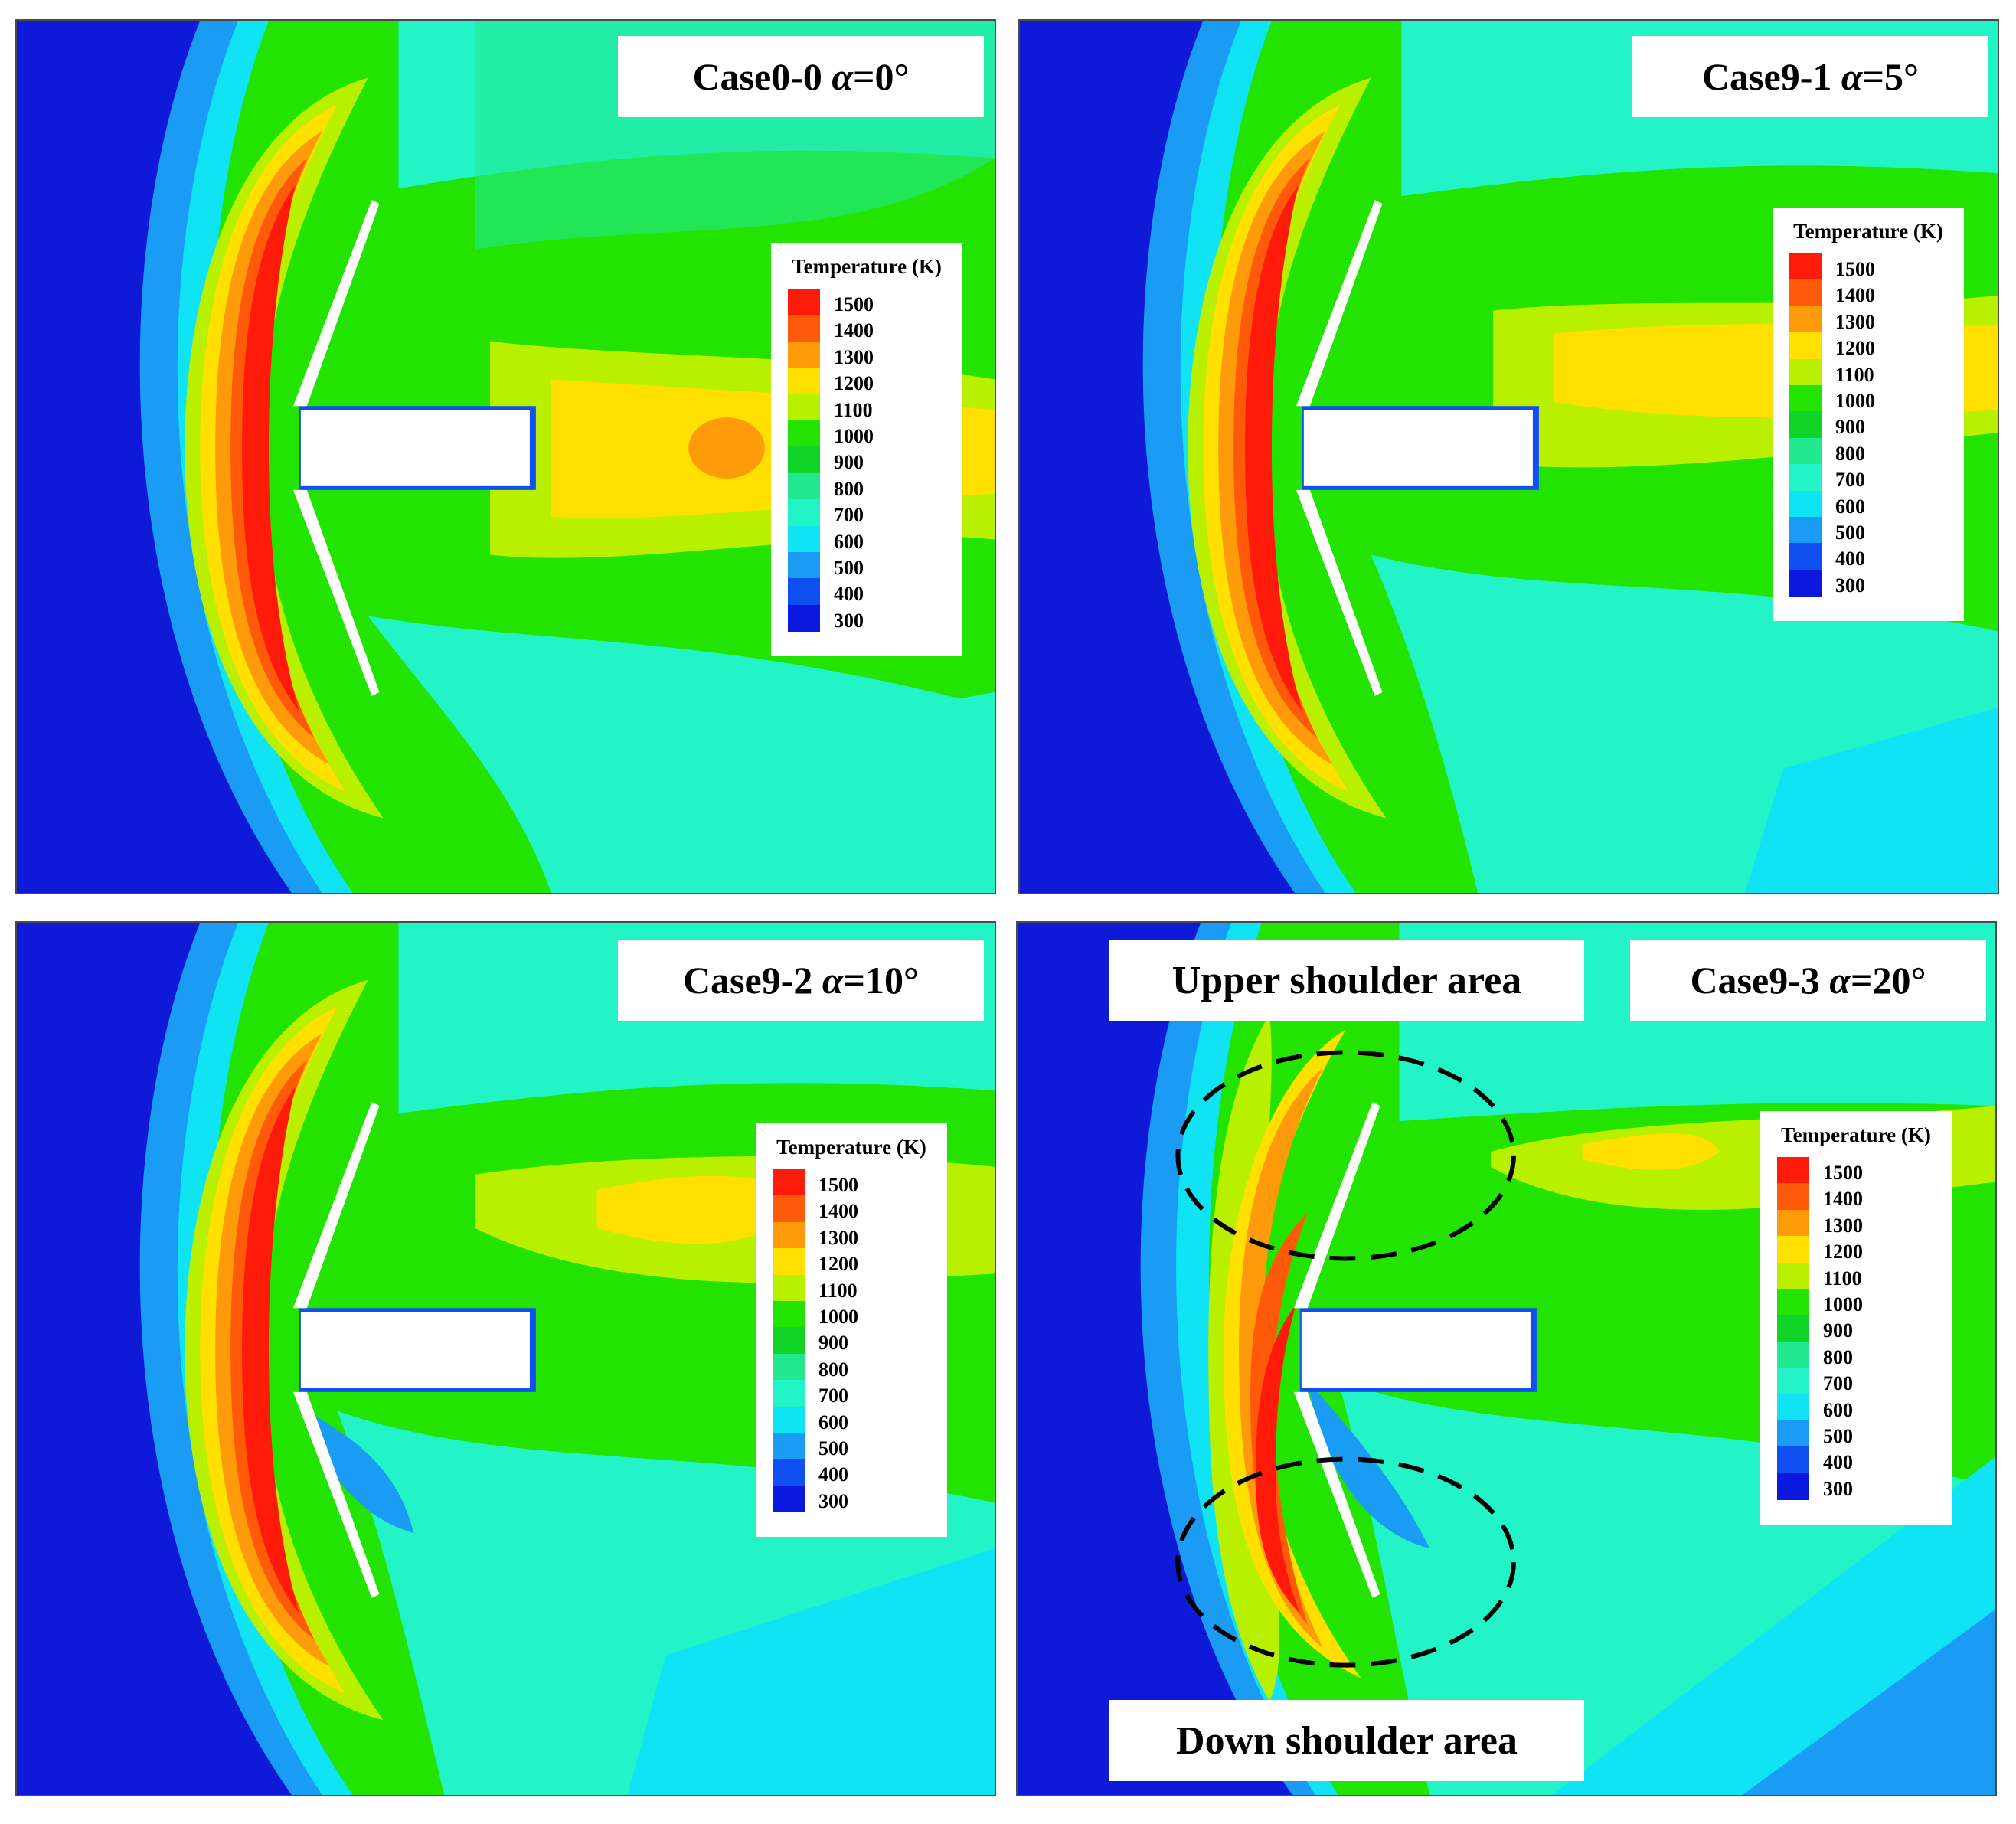 The image size is (2016, 1824). I want to click on alpha-value: =20°, so click(1888, 980).